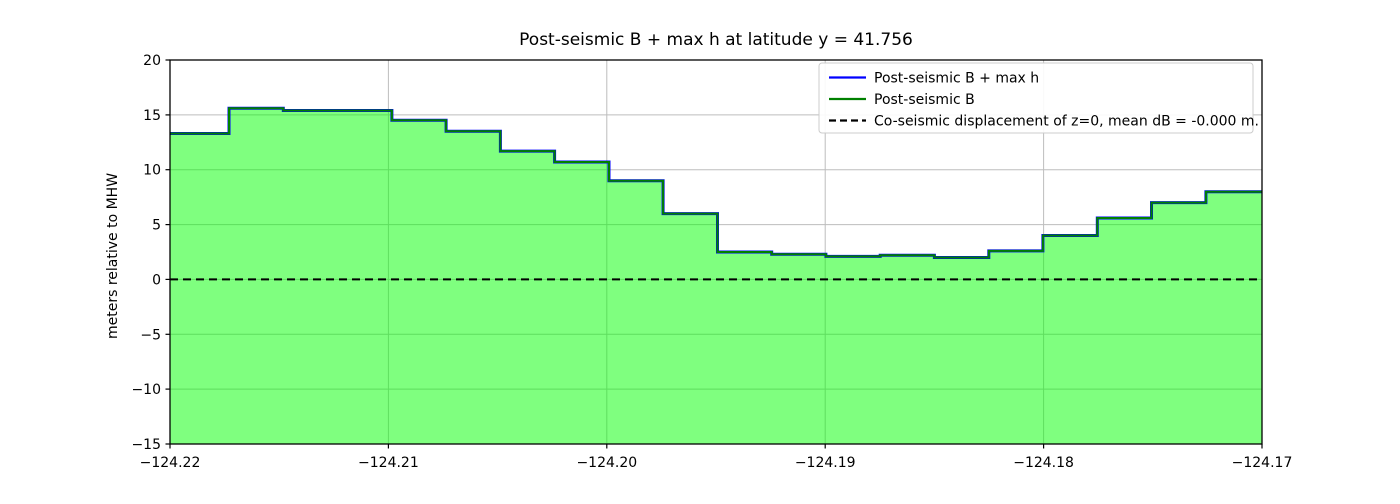 The height and width of the screenshot is (504, 1400). Describe the element at coordinates (956, 79) in the screenshot. I see `legend-entry-label: Post-seismic B + max h` at that location.